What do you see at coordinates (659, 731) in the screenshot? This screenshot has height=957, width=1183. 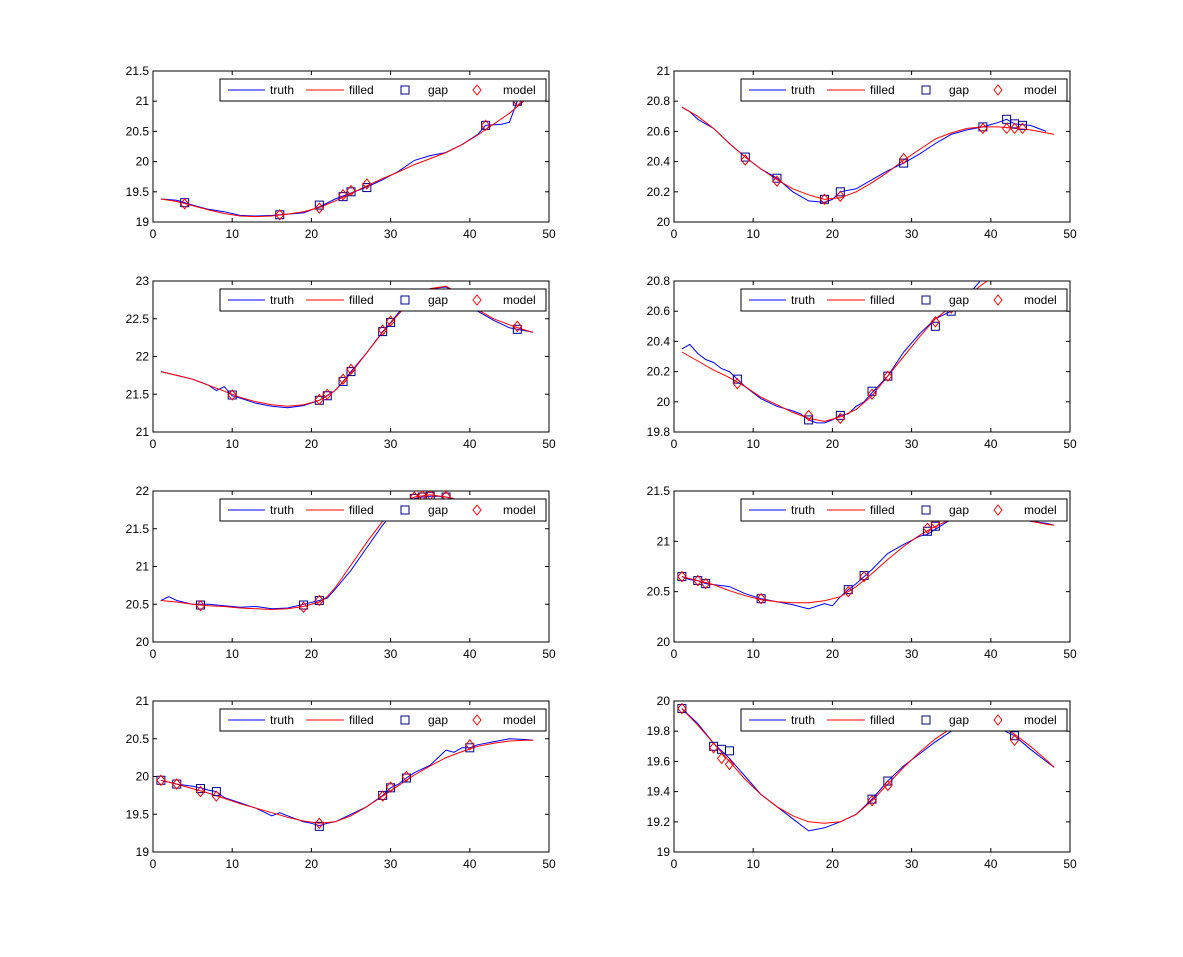 I see `y-tick-label-4: 19.8` at bounding box center [659, 731].